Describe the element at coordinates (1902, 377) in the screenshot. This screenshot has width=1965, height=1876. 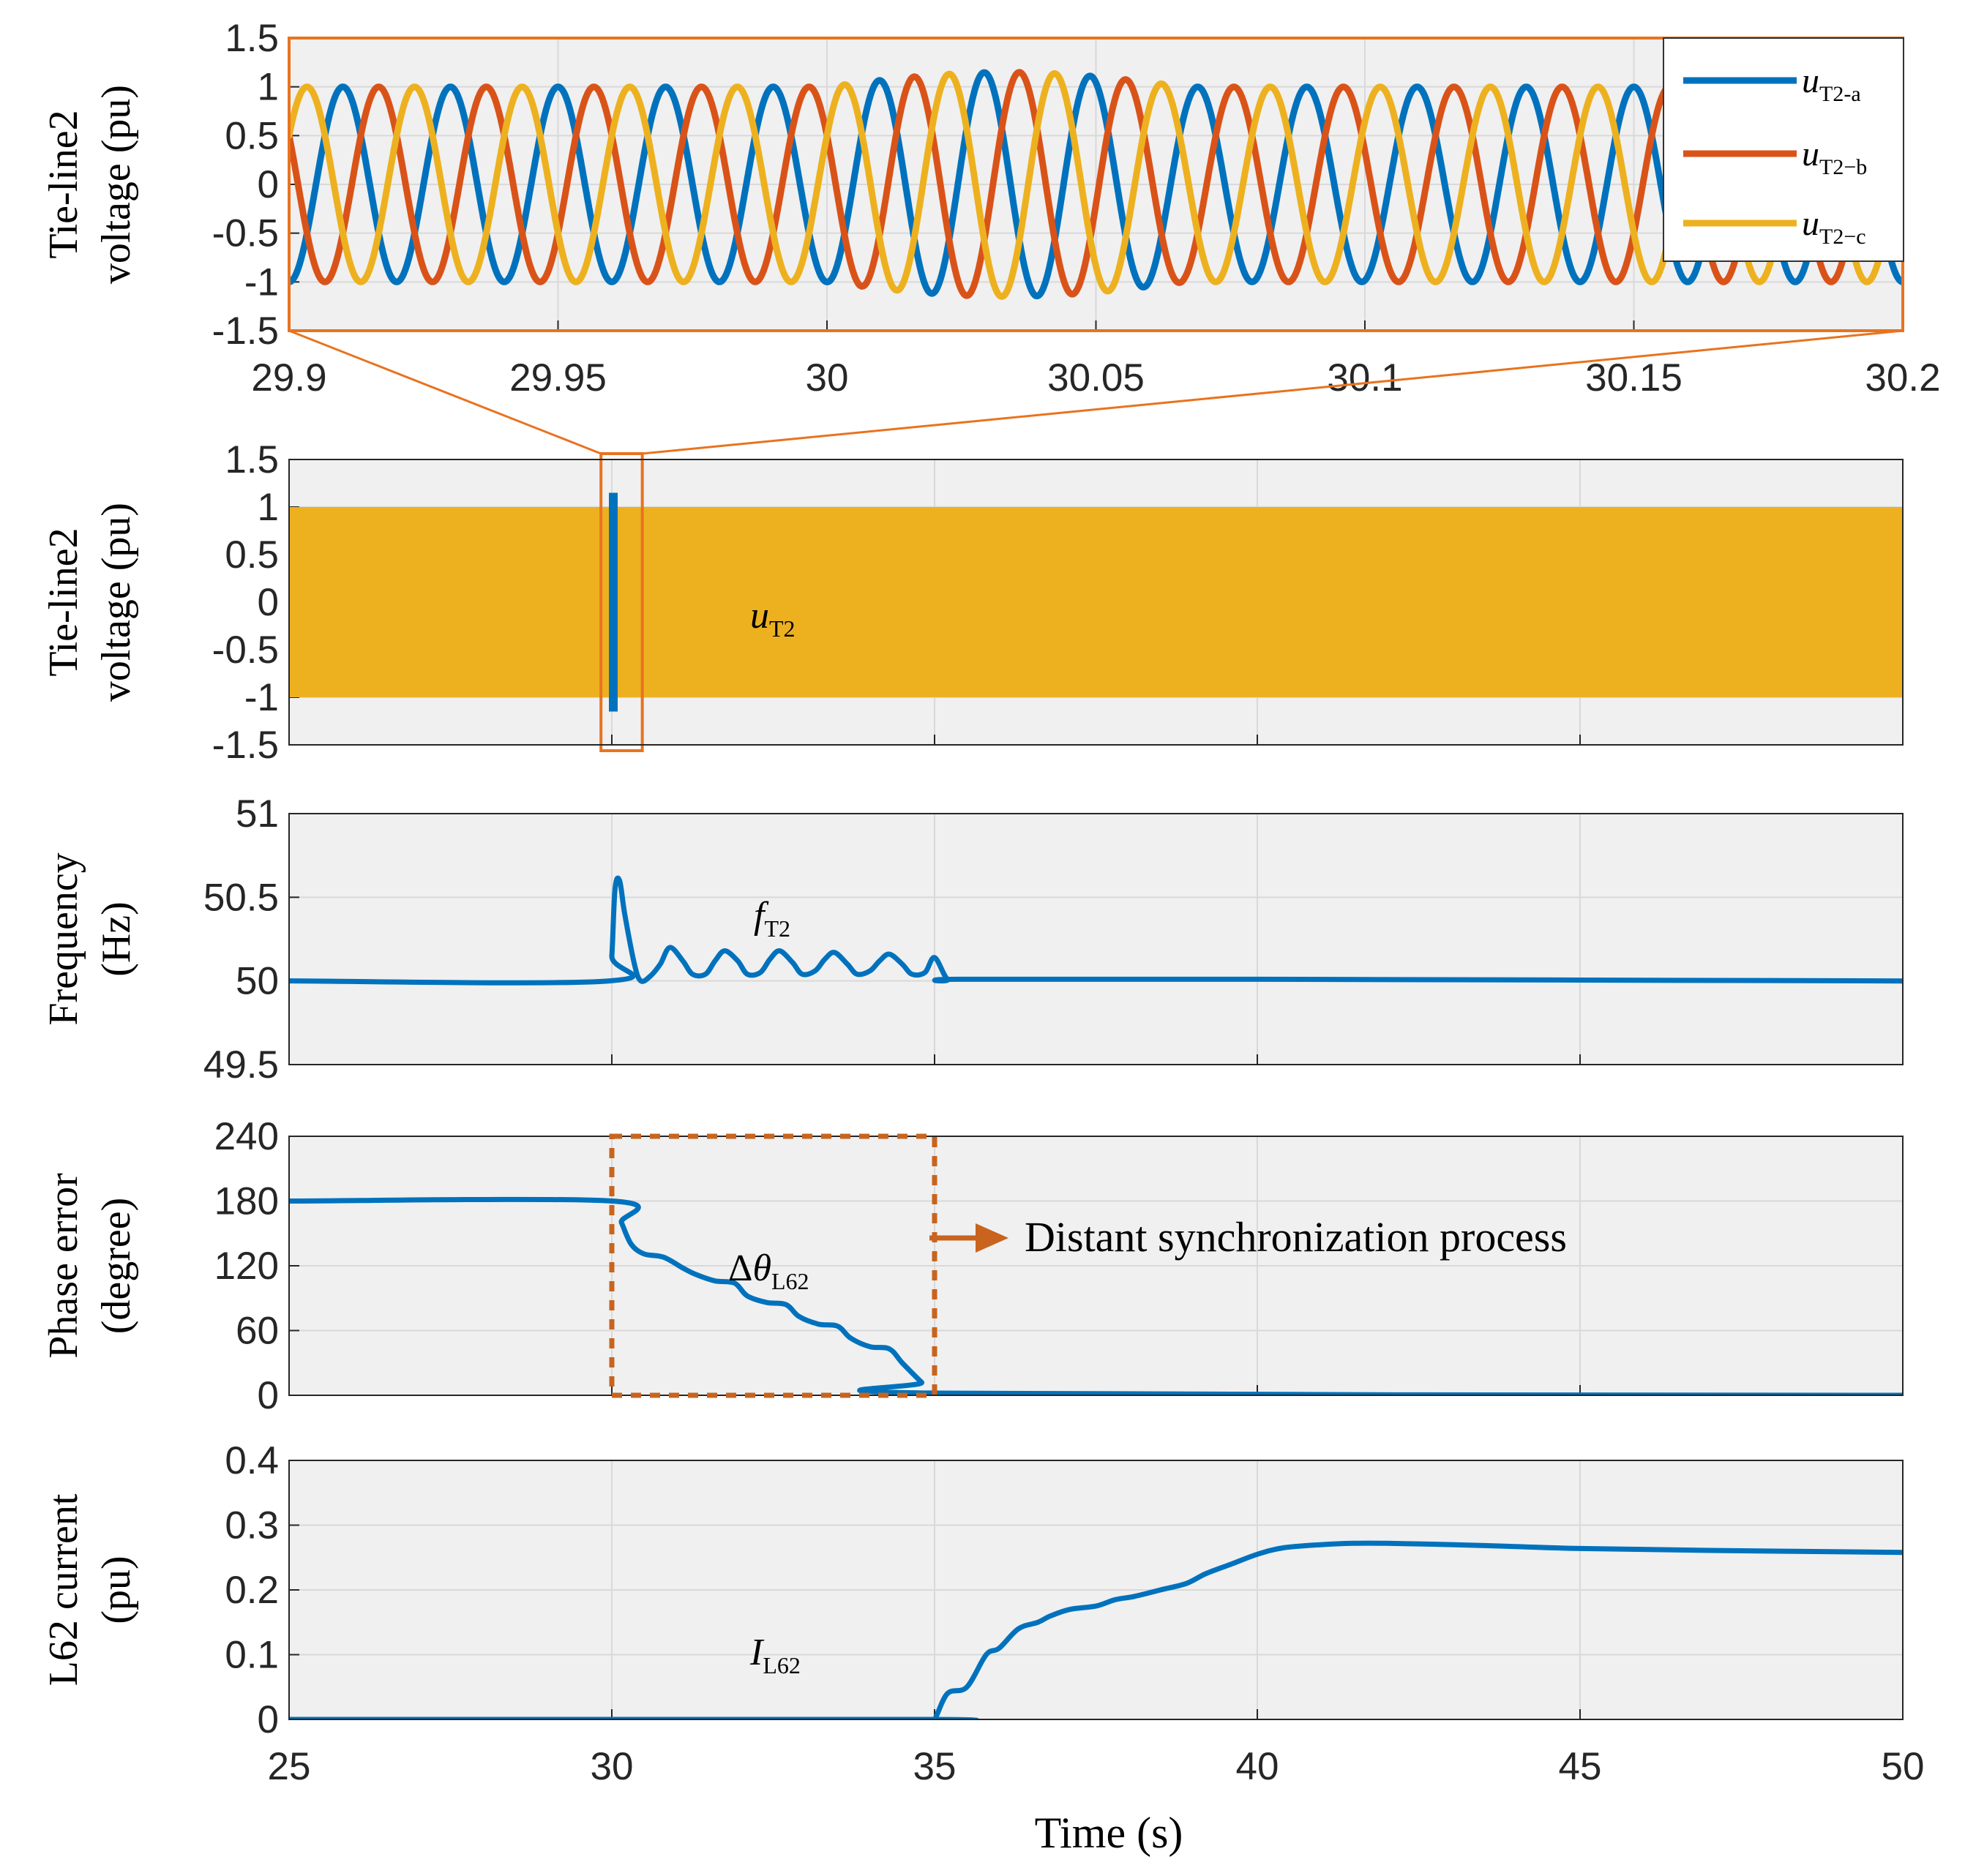
I see `x-tick-label: 30.2` at that location.